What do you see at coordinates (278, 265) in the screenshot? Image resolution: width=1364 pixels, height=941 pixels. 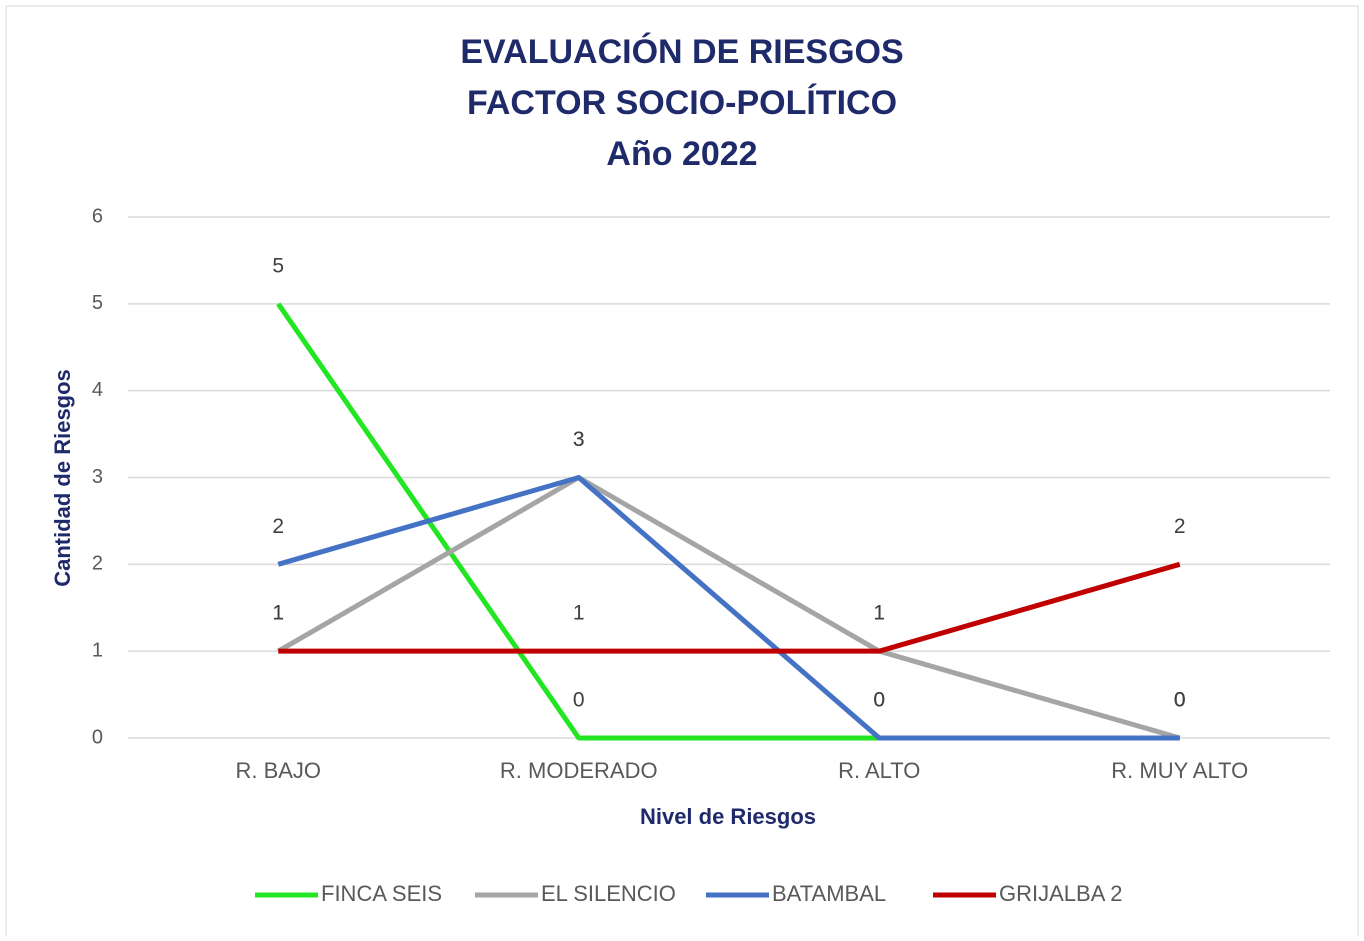 I see `data-label: 5` at bounding box center [278, 265].